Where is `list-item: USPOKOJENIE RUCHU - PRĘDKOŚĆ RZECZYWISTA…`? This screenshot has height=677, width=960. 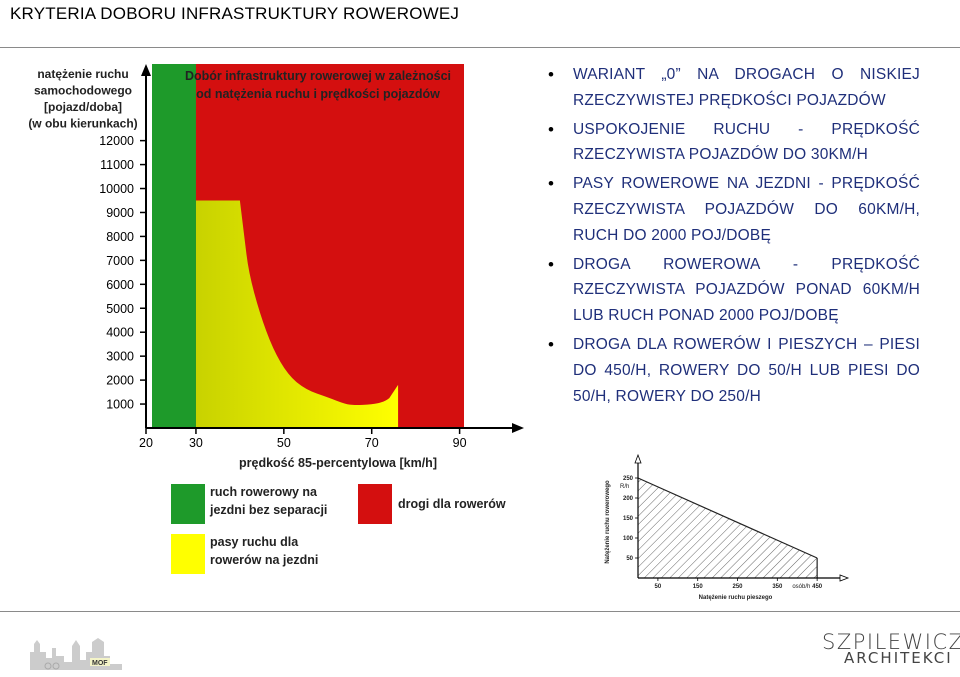 list-item: USPOKOJENIE RUCHU - PRĘDKOŚĆ RZECZYWISTA… is located at coordinates (734, 143).